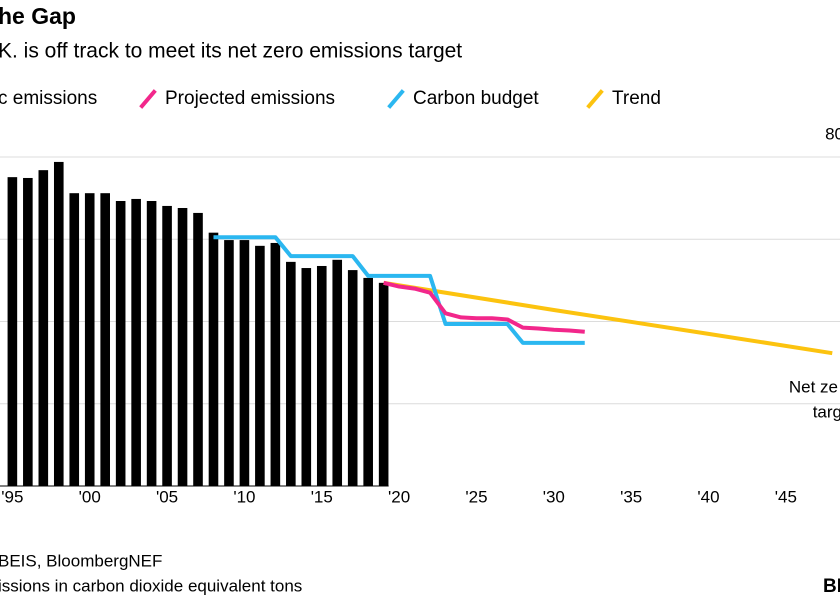  What do you see at coordinates (786, 496) in the screenshot?
I see `x-tick-label: '45` at bounding box center [786, 496].